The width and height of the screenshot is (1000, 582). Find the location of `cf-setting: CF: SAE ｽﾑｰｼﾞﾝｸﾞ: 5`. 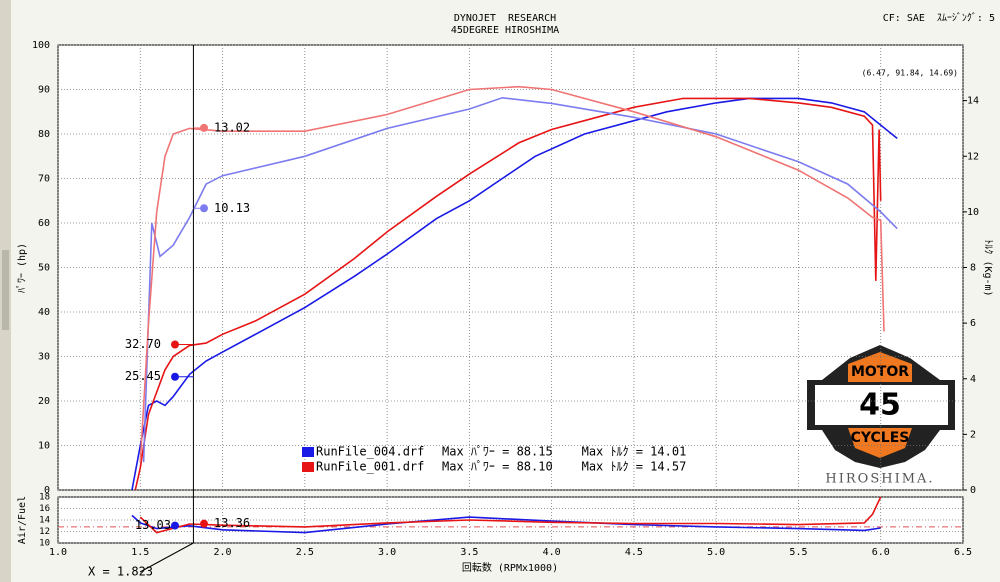

cf-setting: CF: SAE ｽﾑｰｼﾞﾝｸﾞ: 5 is located at coordinates (939, 18).